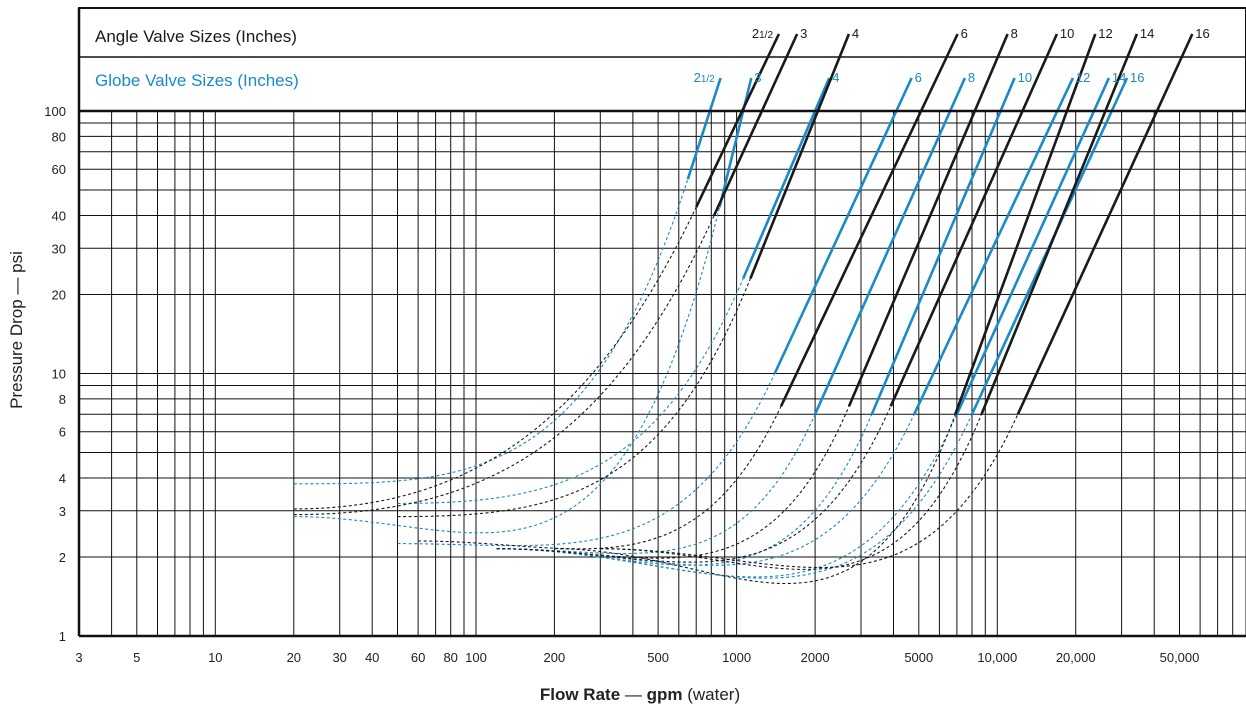 The image size is (1246, 707). I want to click on y-tick-label: 80, so click(59, 136).